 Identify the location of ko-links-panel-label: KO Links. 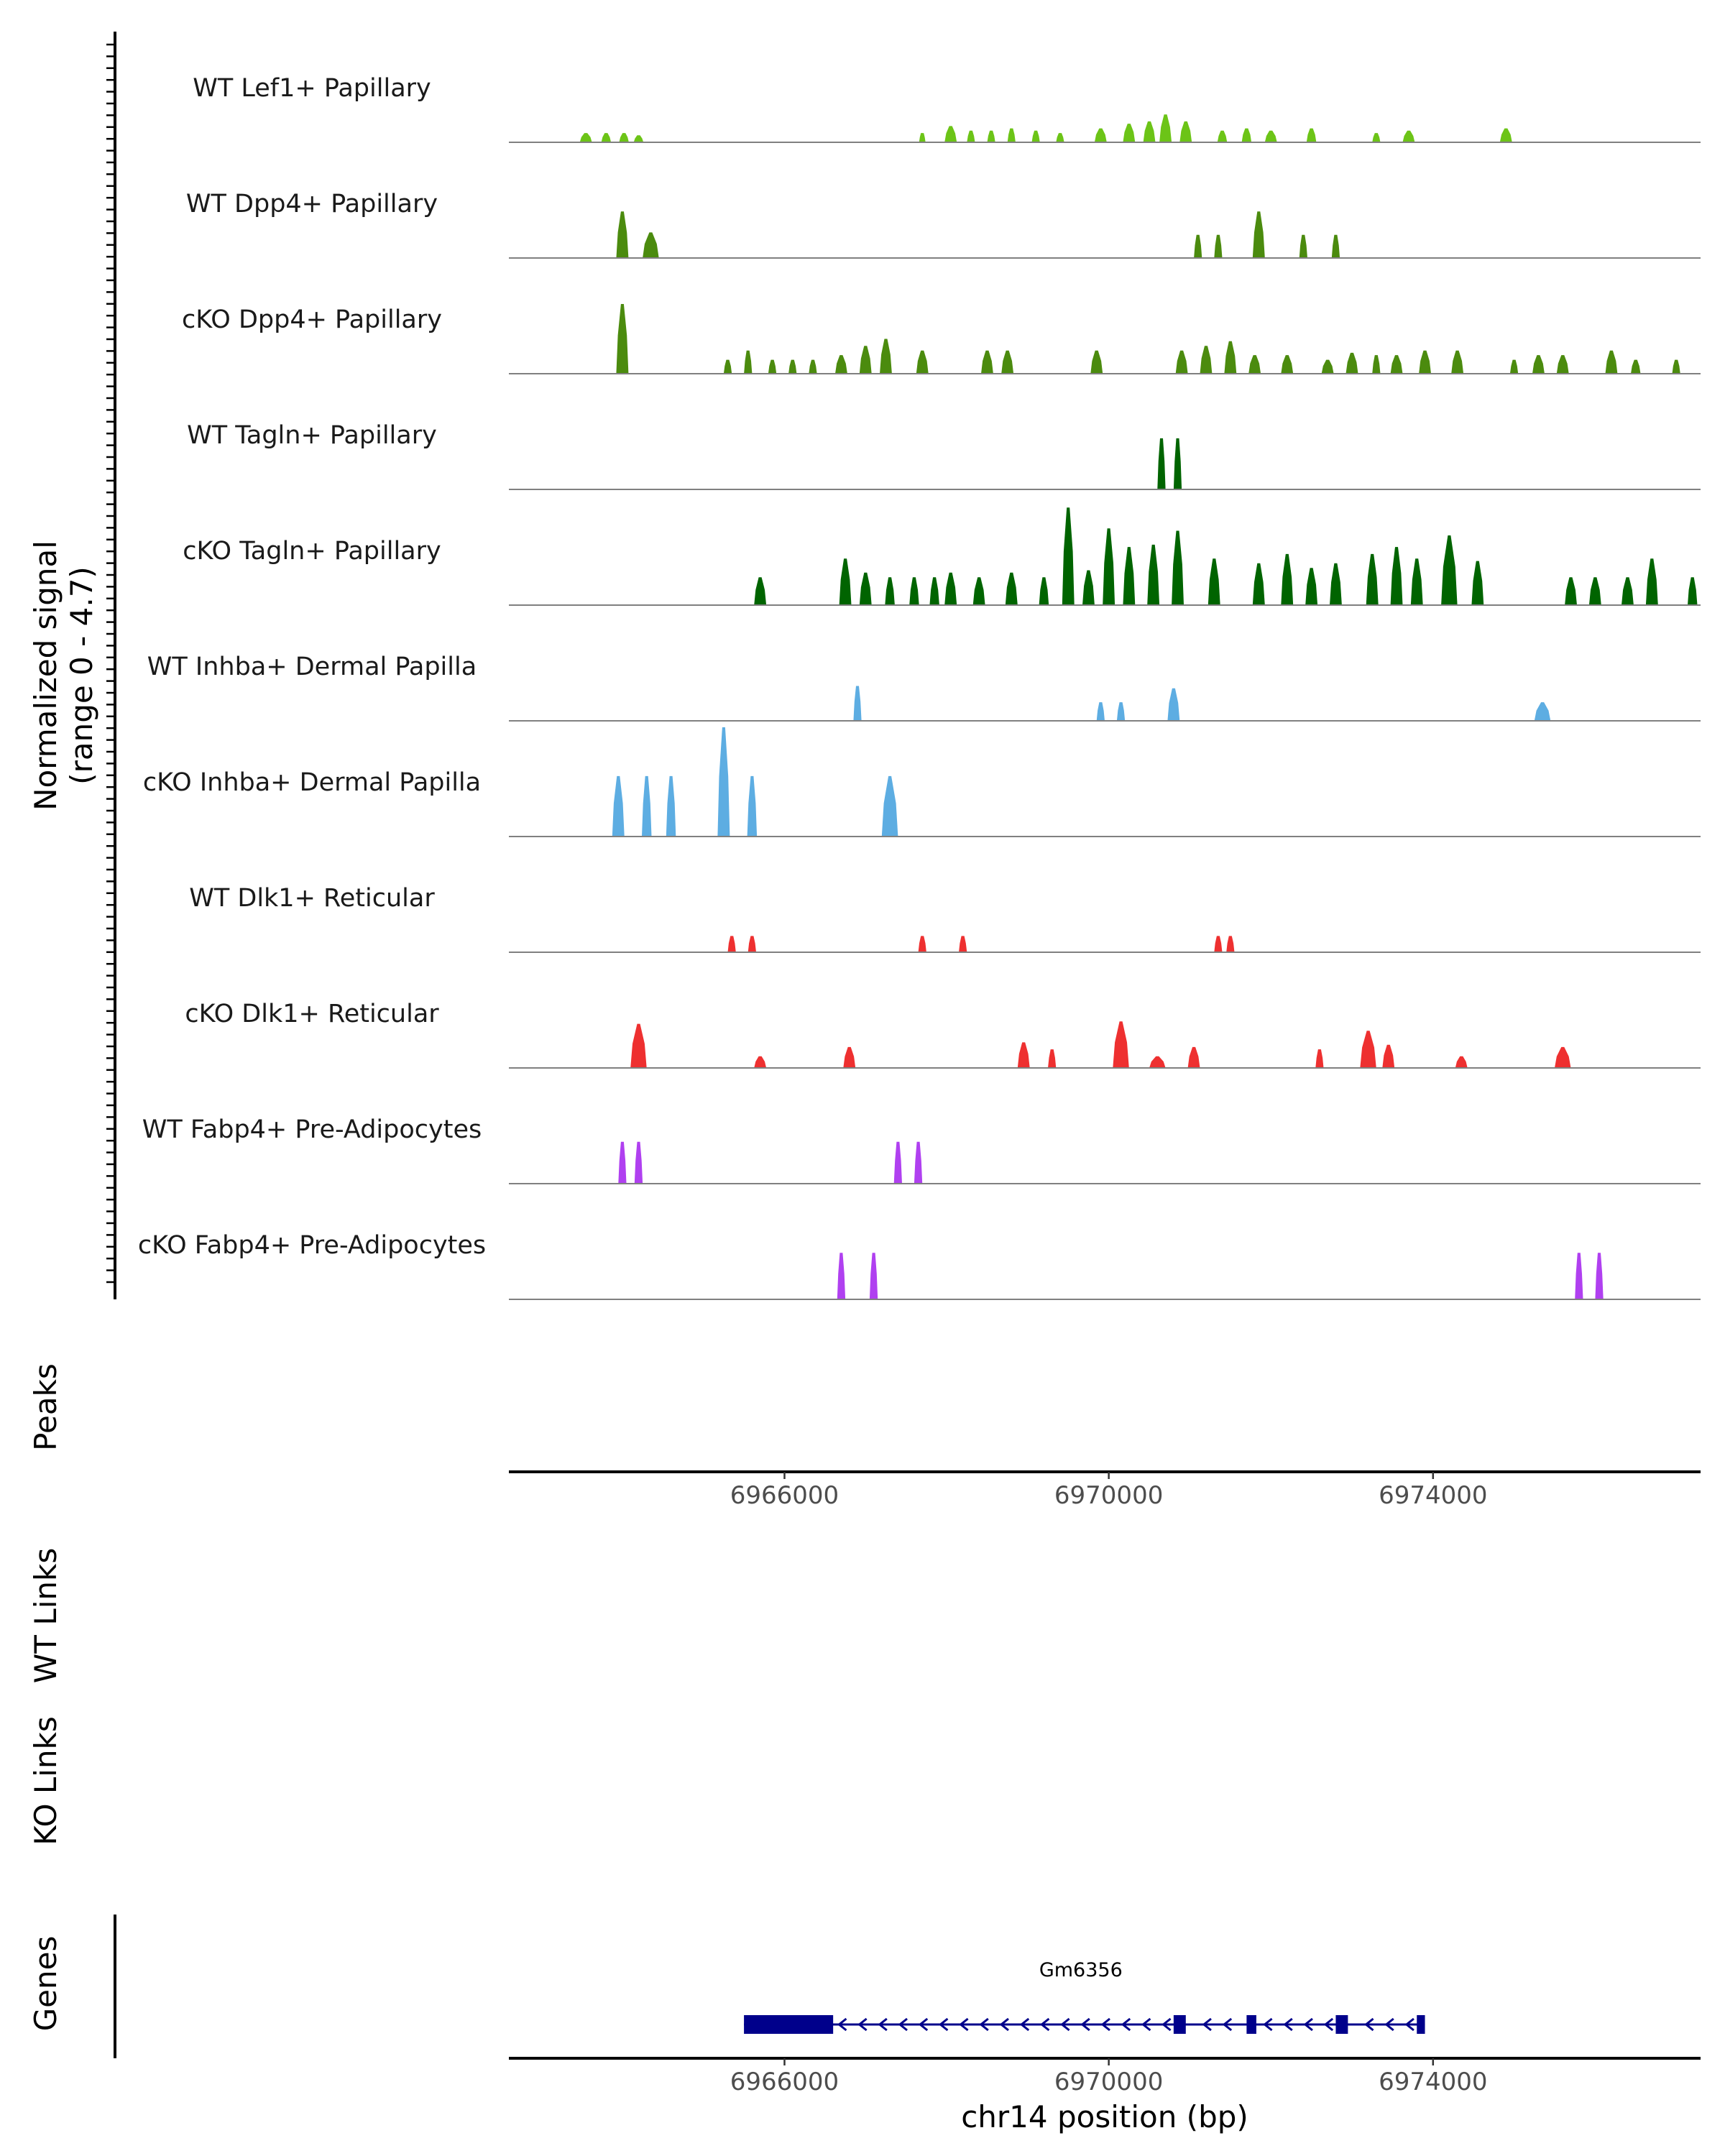
(45, 1781).